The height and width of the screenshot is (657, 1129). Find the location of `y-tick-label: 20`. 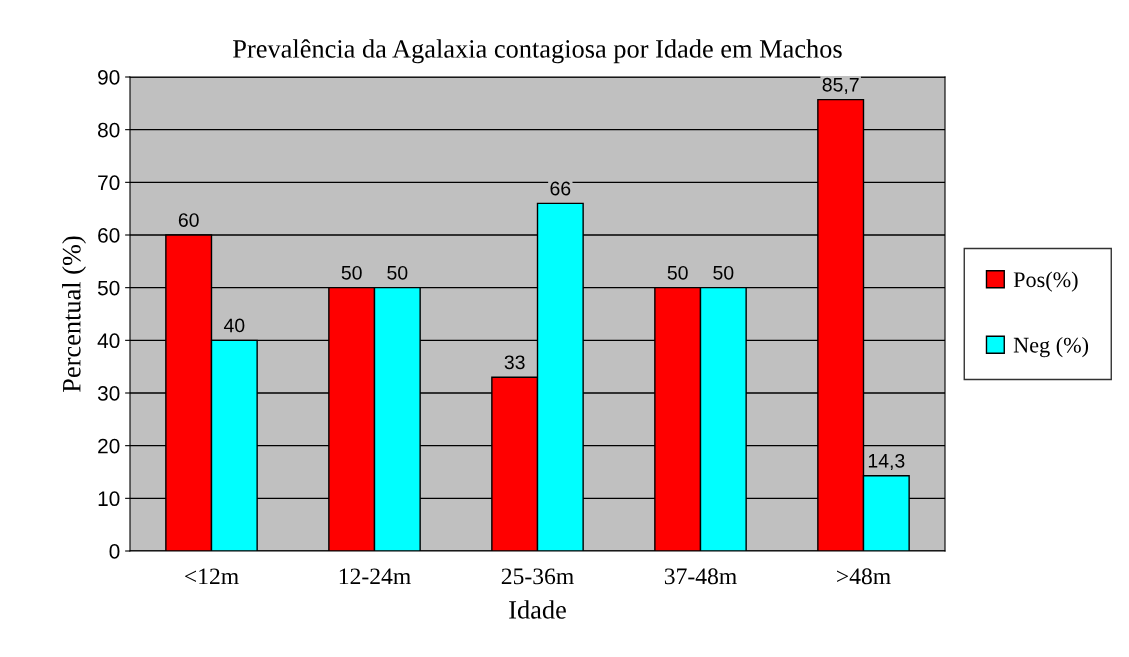

y-tick-label: 20 is located at coordinates (109, 446).